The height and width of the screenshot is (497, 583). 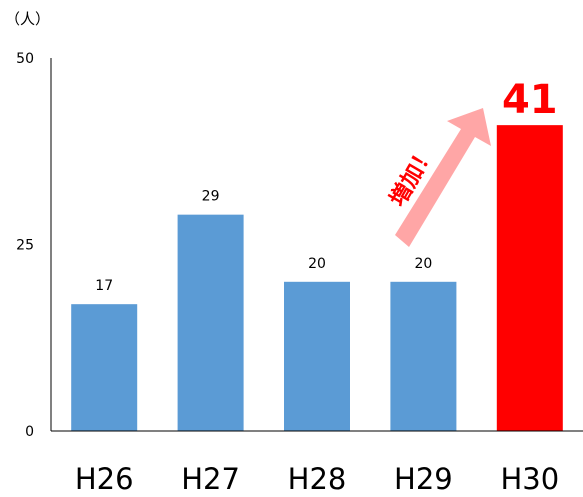 I want to click on data-label-h30: 41, so click(x=530, y=100).